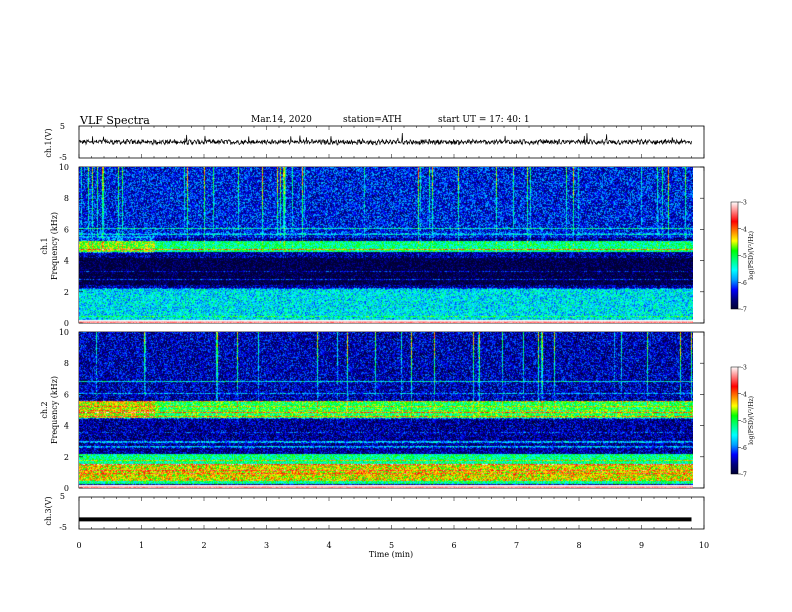  Describe the element at coordinates (66, 198) in the screenshot. I see `ch1-freq-tick-label: 8` at that location.